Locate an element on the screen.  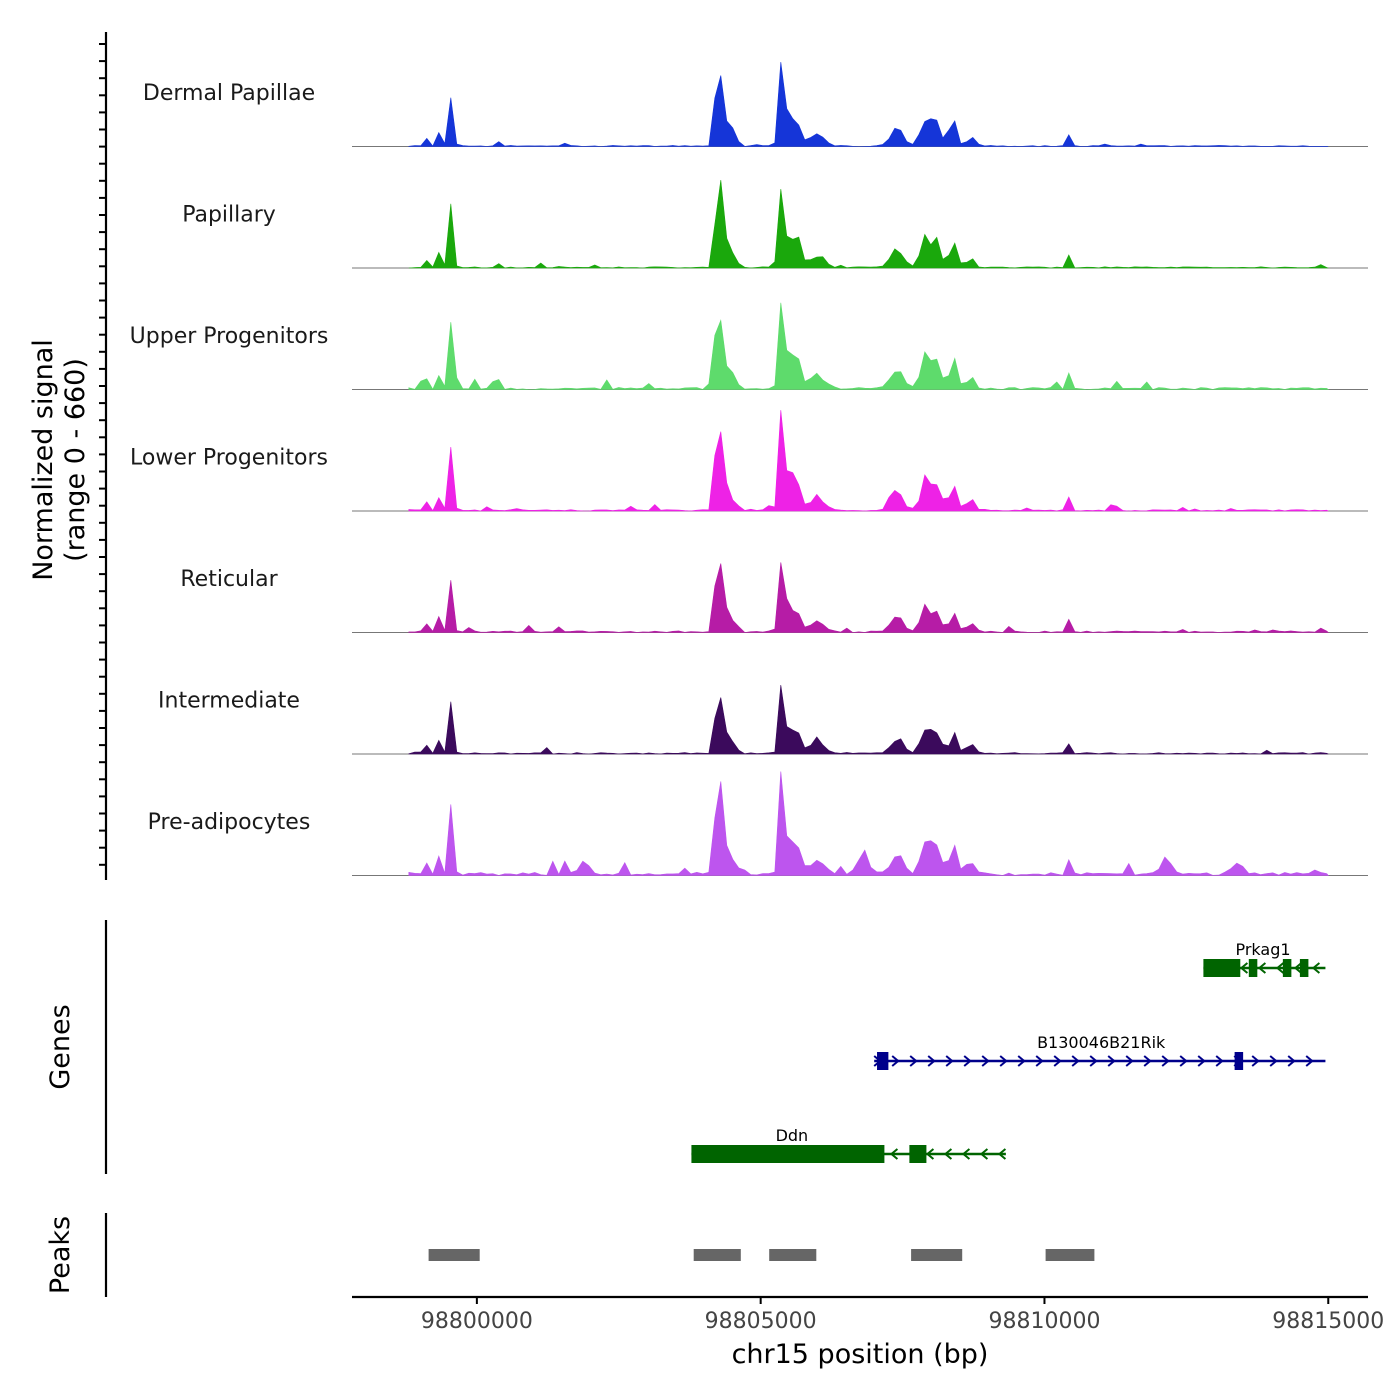
x-tick-label: 98805000 is located at coordinates (761, 1321).